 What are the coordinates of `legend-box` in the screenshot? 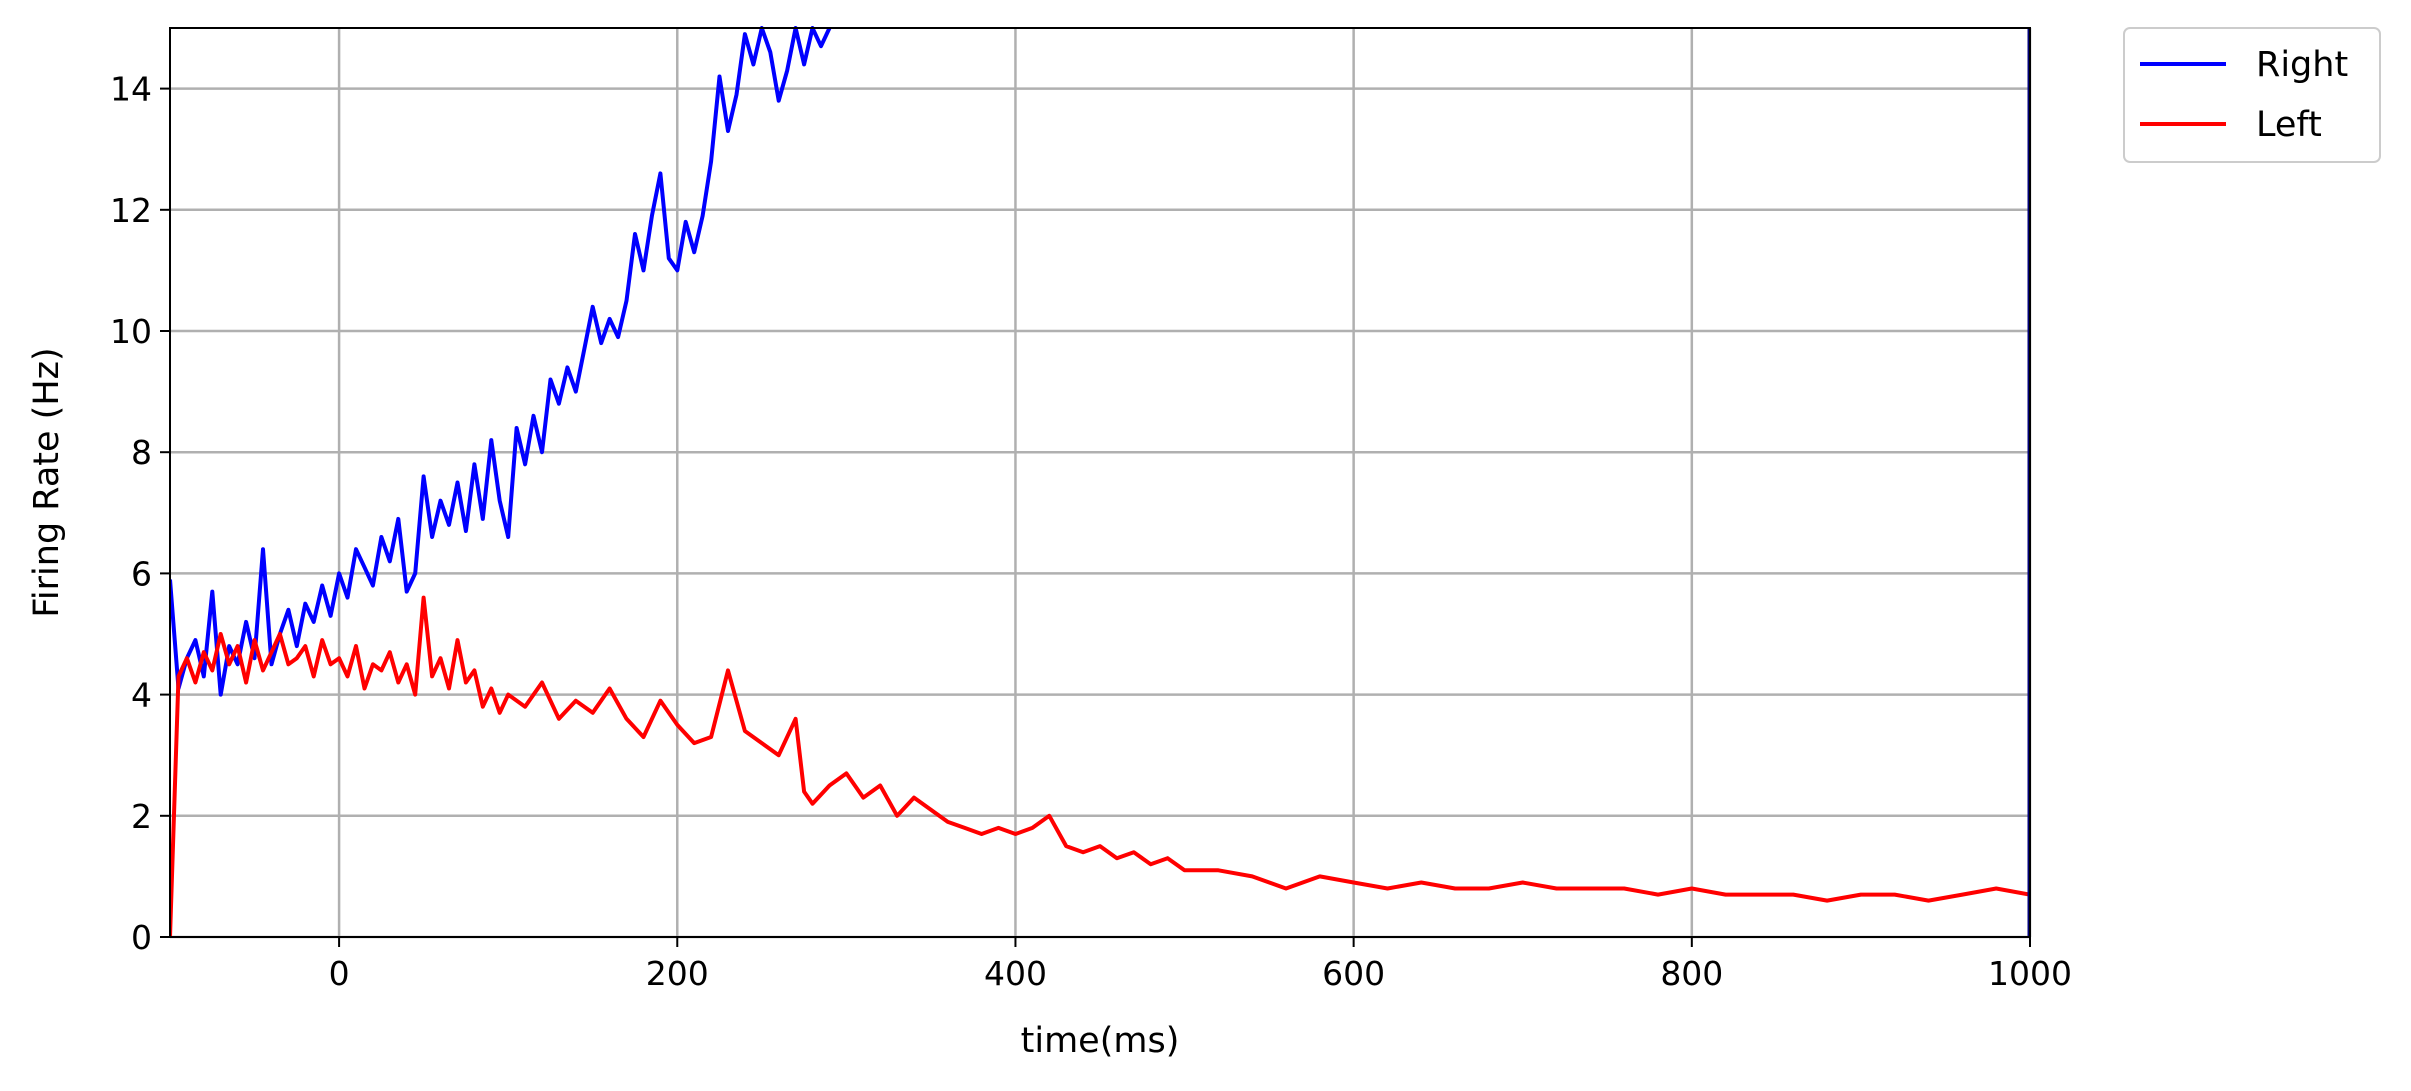 It's located at (2252, 95).